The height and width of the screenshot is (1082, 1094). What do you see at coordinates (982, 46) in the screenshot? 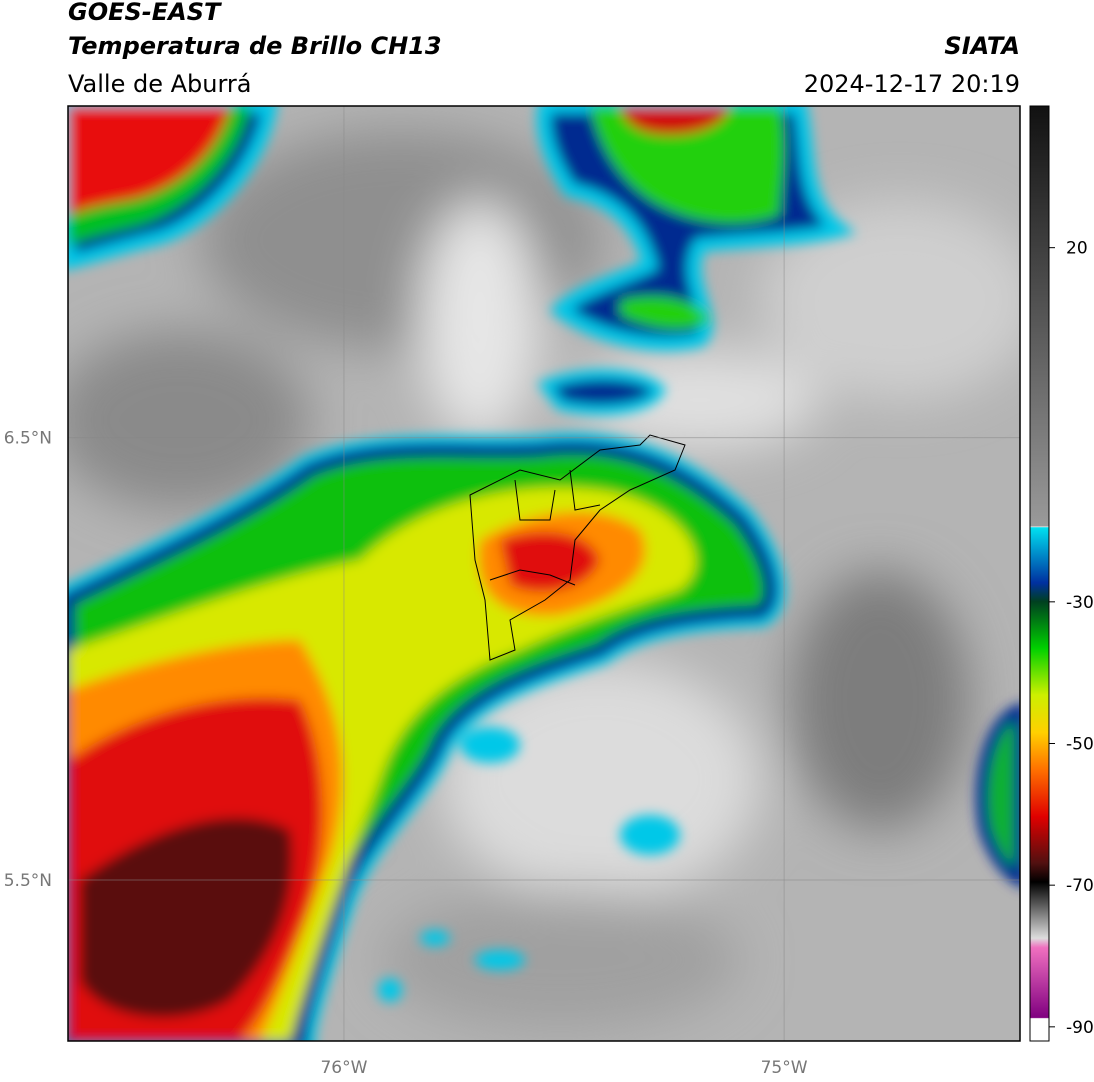
I see `source: SIATA` at bounding box center [982, 46].